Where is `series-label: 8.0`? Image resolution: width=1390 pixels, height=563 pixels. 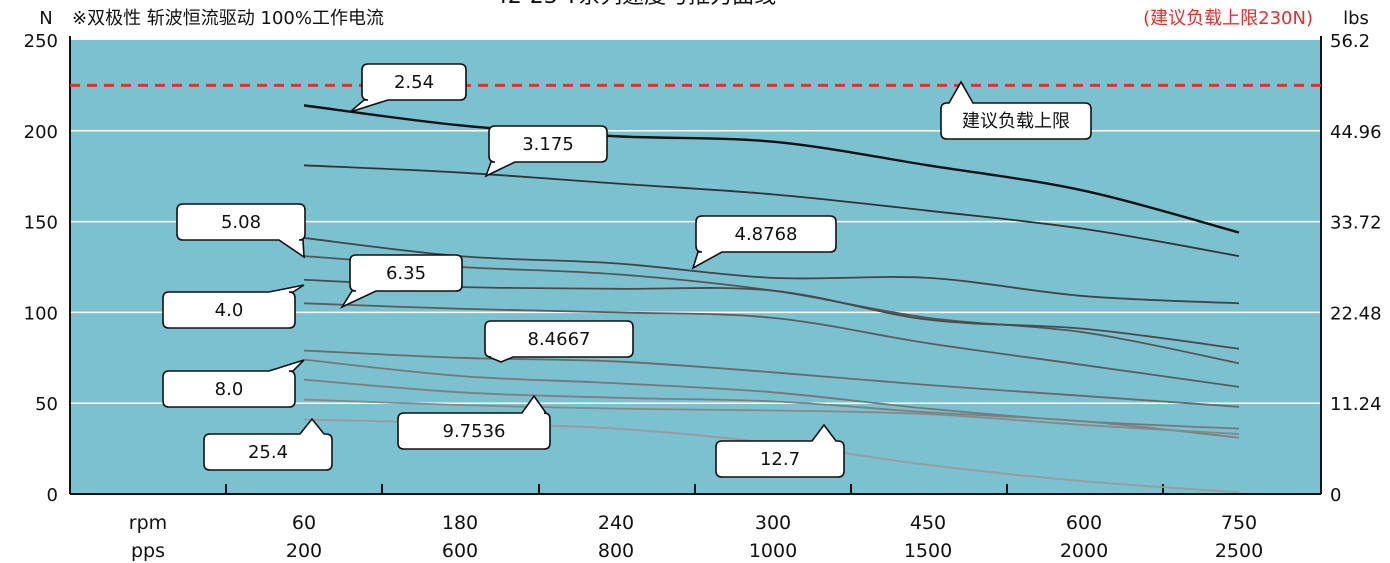
series-label: 8.0 is located at coordinates (229, 389).